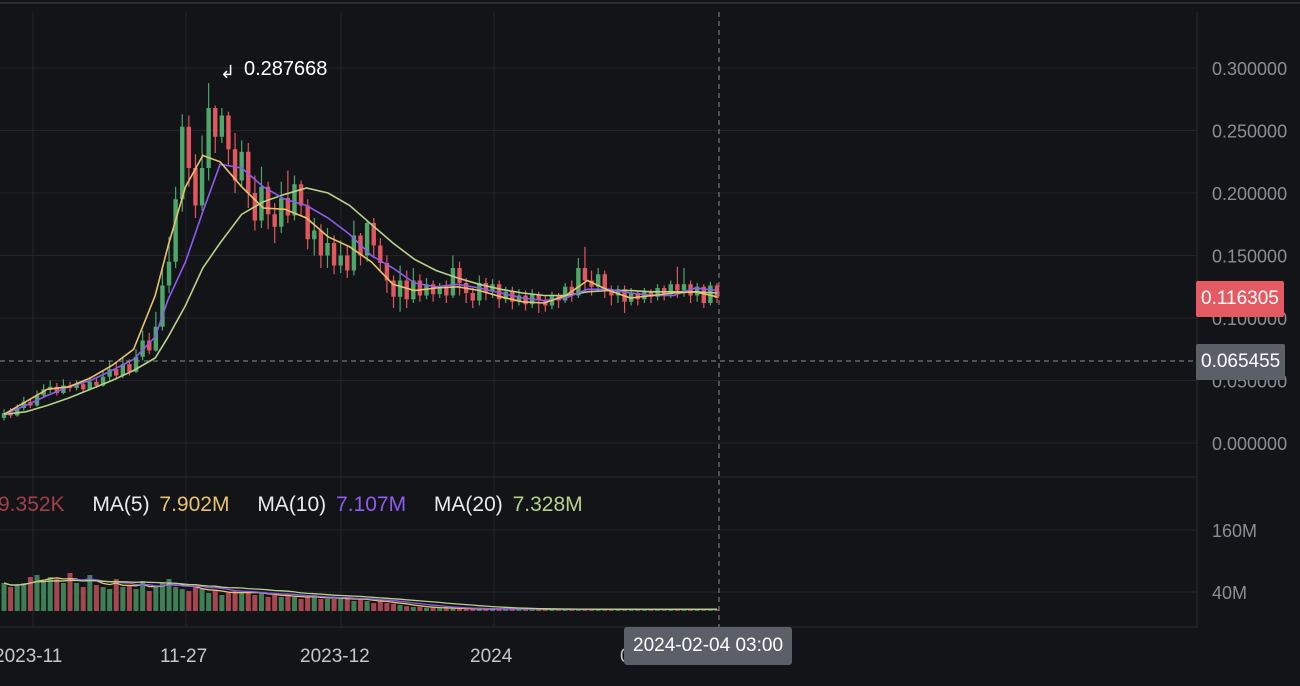  Describe the element at coordinates (286, 69) in the screenshot. I see `high-marker-label: 0.287668` at that location.